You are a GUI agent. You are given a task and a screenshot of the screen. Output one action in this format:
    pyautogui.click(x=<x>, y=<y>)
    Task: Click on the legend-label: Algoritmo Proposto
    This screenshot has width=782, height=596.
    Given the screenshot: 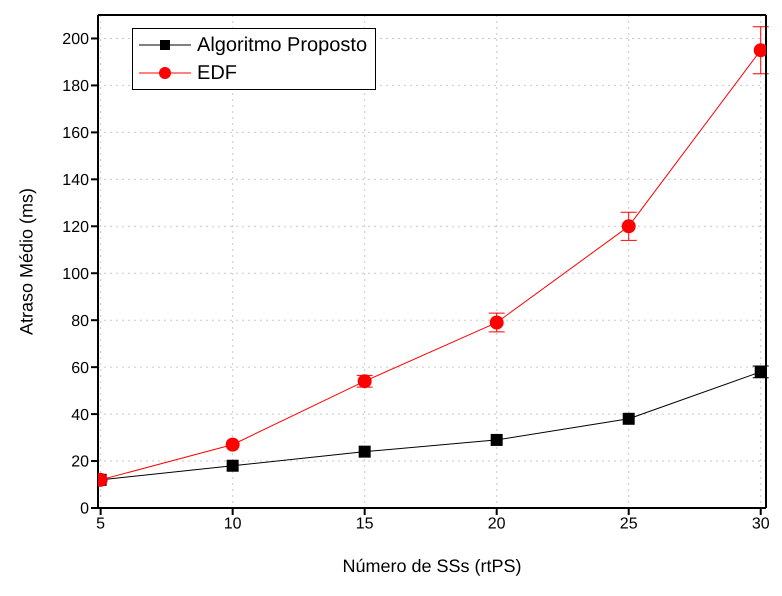 What is the action you would take?
    pyautogui.click(x=282, y=45)
    